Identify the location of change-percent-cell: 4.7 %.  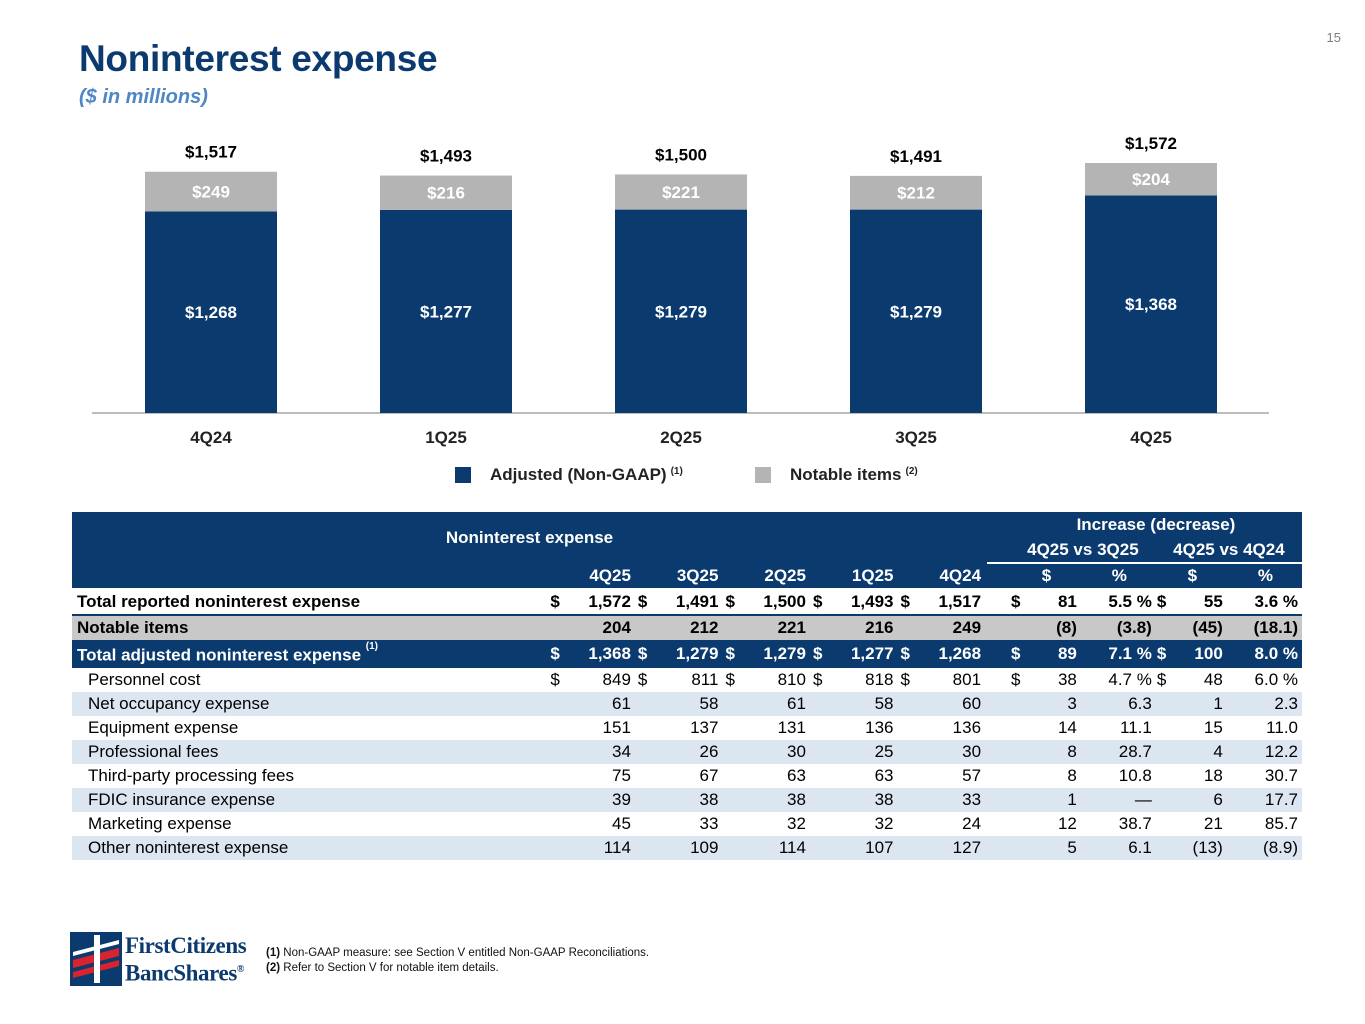
(1130, 679).